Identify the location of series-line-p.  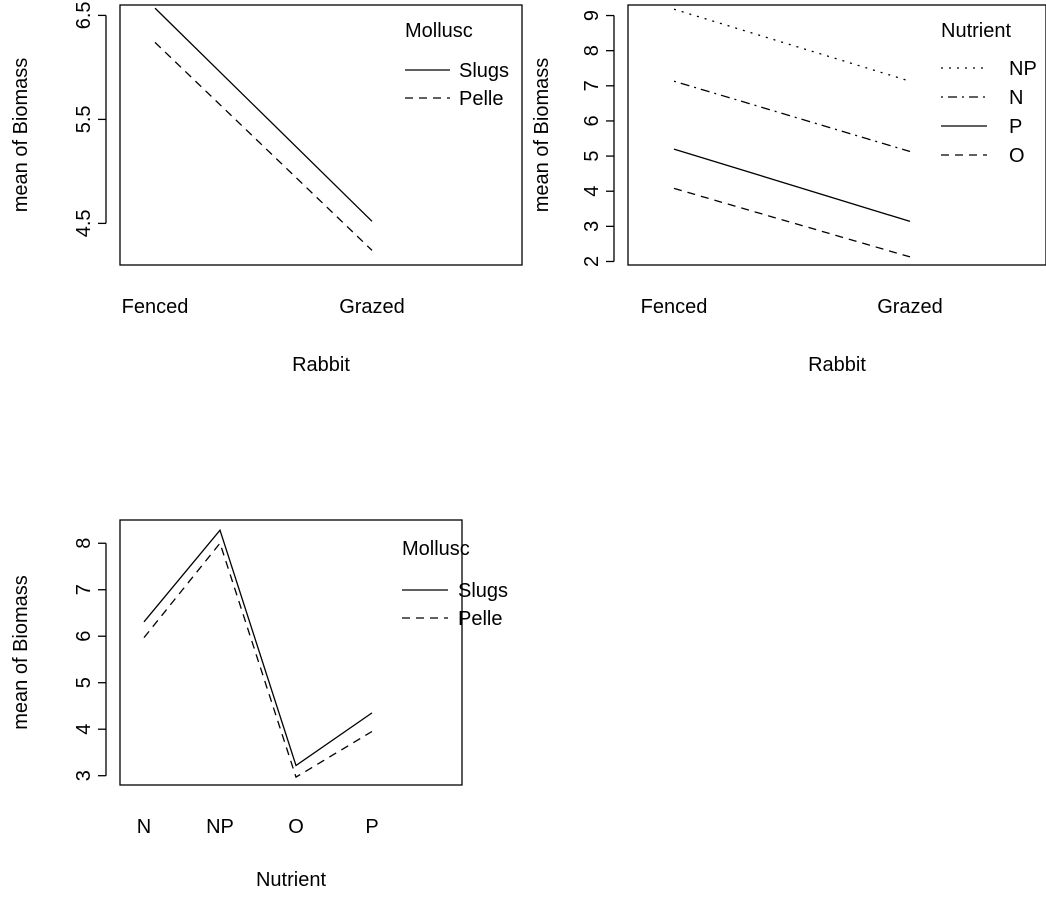
(792, 185).